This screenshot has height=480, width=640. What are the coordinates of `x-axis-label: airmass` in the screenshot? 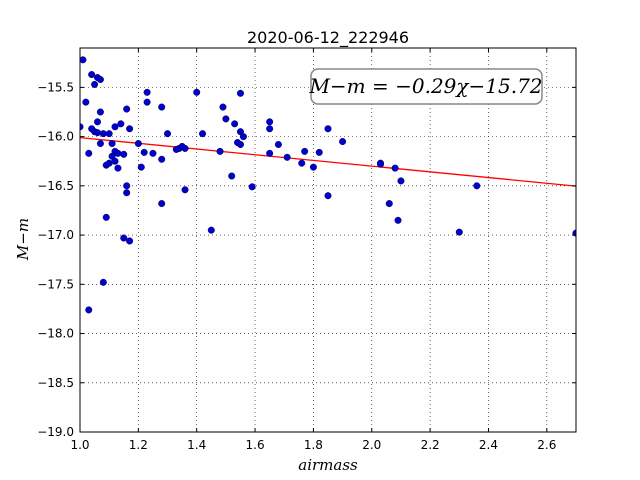 It's located at (328, 465).